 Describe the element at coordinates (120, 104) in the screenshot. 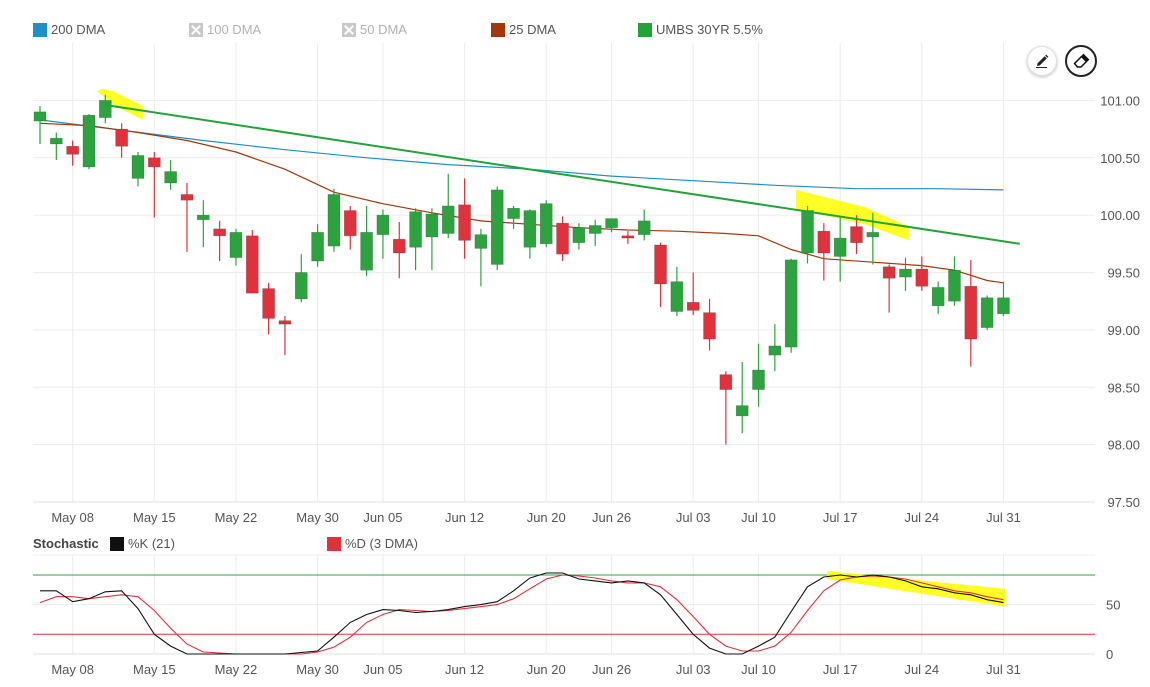

I see `highlight-marker` at that location.